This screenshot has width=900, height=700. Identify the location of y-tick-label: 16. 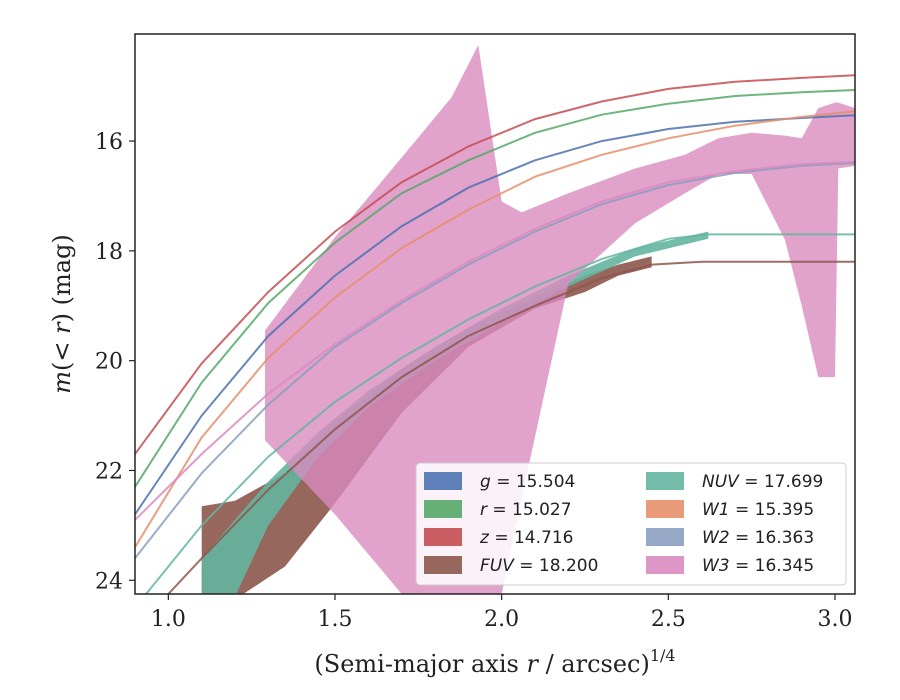
(109, 142).